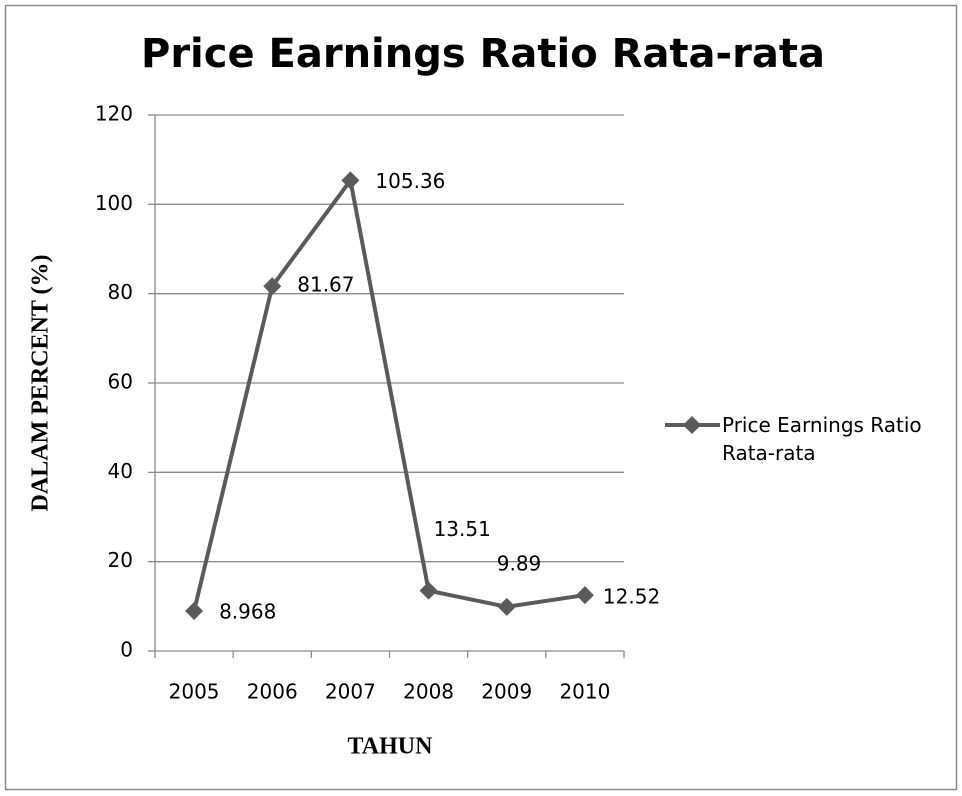 This screenshot has height=796, width=962. Describe the element at coordinates (247, 611) in the screenshot. I see `data-label: 8.968` at that location.